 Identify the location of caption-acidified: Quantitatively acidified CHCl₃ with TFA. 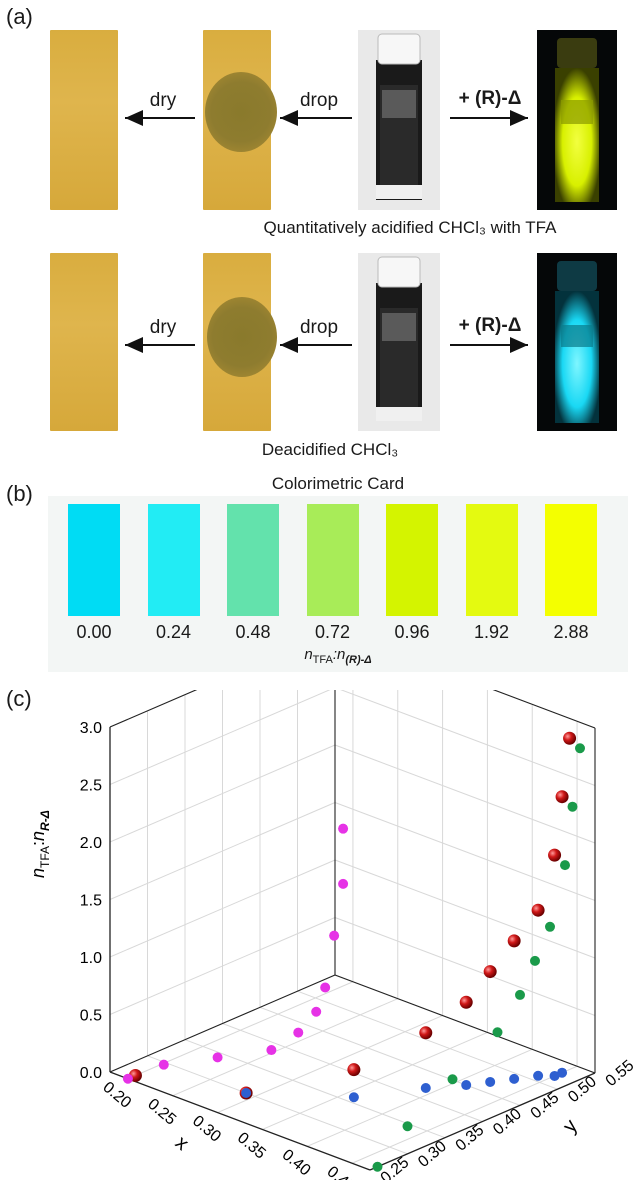
(410, 227).